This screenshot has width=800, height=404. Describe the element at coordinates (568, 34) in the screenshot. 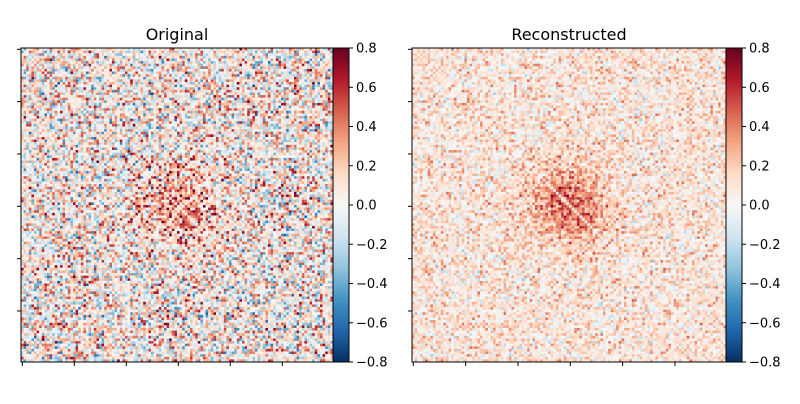

I see `chart-title: Reconstructed` at that location.